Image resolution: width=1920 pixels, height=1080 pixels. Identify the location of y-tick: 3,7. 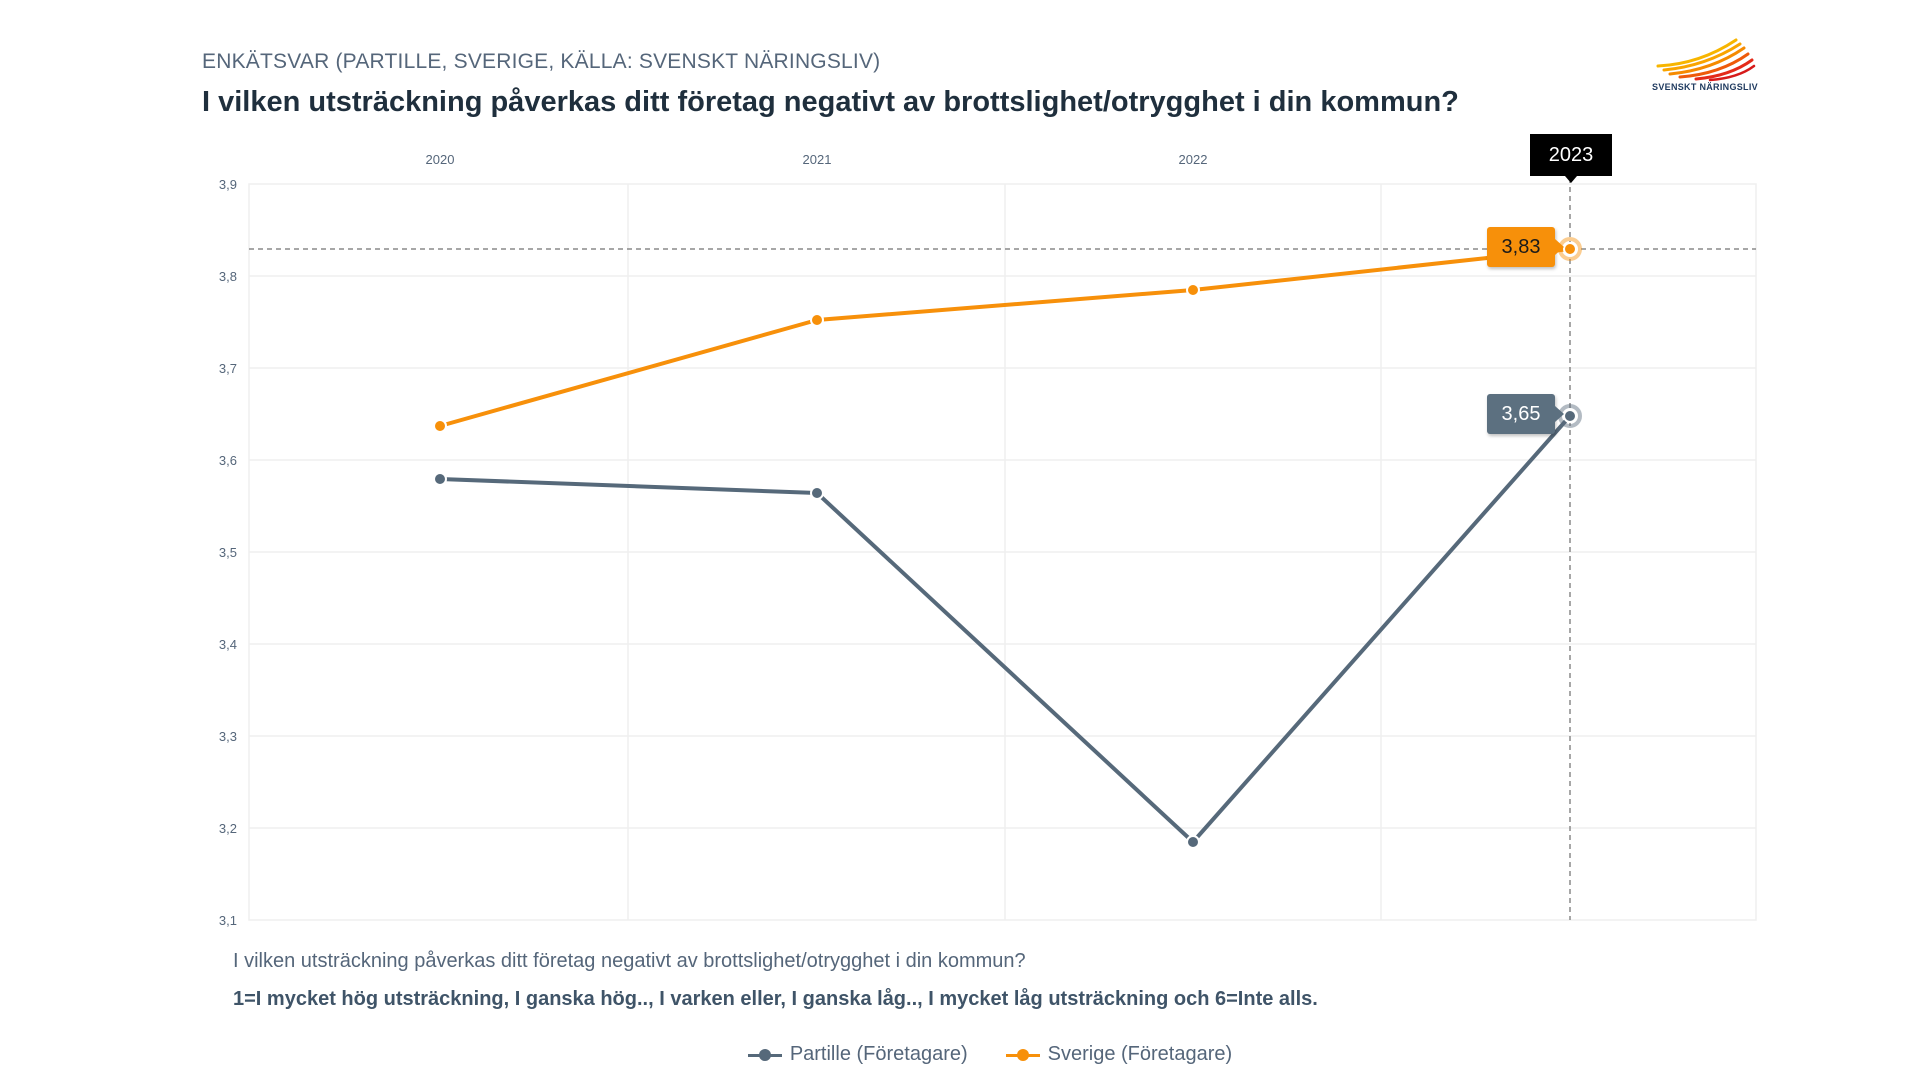
(228, 368).